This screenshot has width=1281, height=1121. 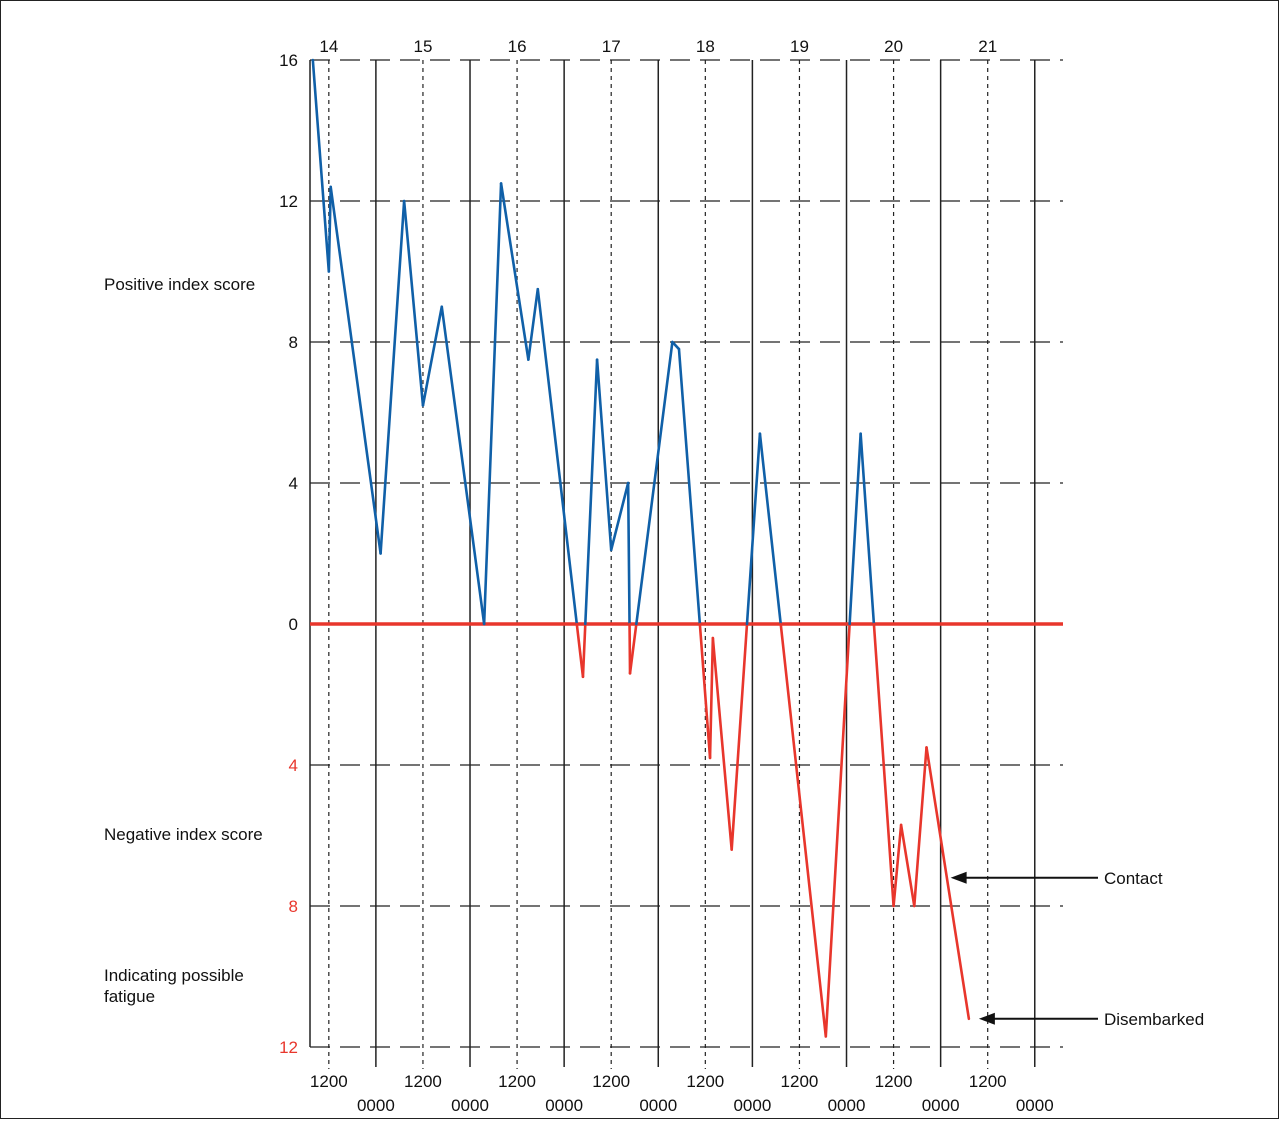 What do you see at coordinates (893, 46) in the screenshot?
I see `top-day-label: 20` at bounding box center [893, 46].